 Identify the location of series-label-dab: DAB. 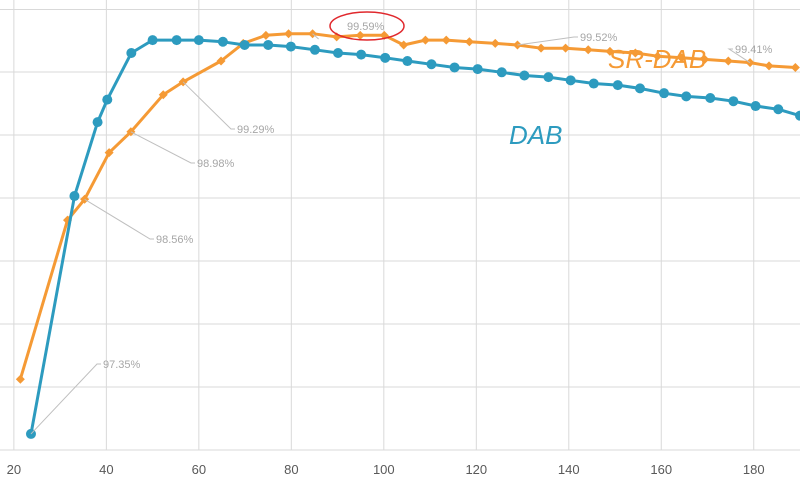
(535, 135).